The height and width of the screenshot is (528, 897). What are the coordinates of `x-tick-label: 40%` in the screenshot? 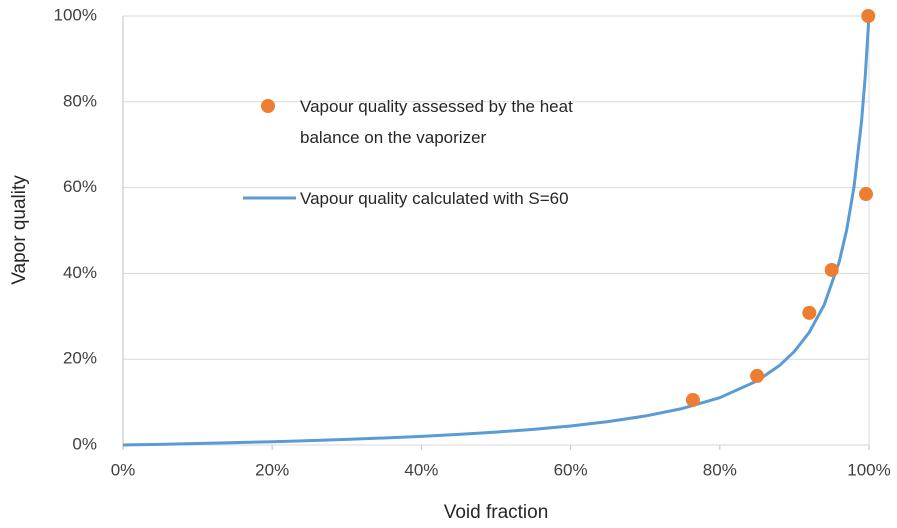 It's located at (421, 469).